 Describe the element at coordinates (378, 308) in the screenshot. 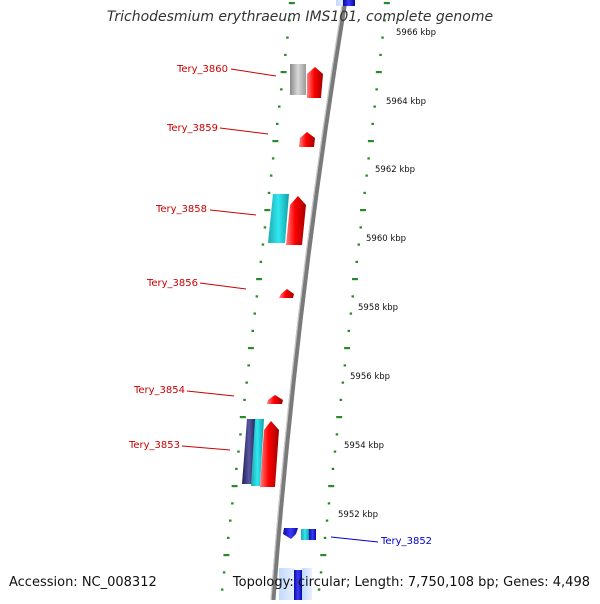

I see `scale-label: 5958 kbp` at that location.